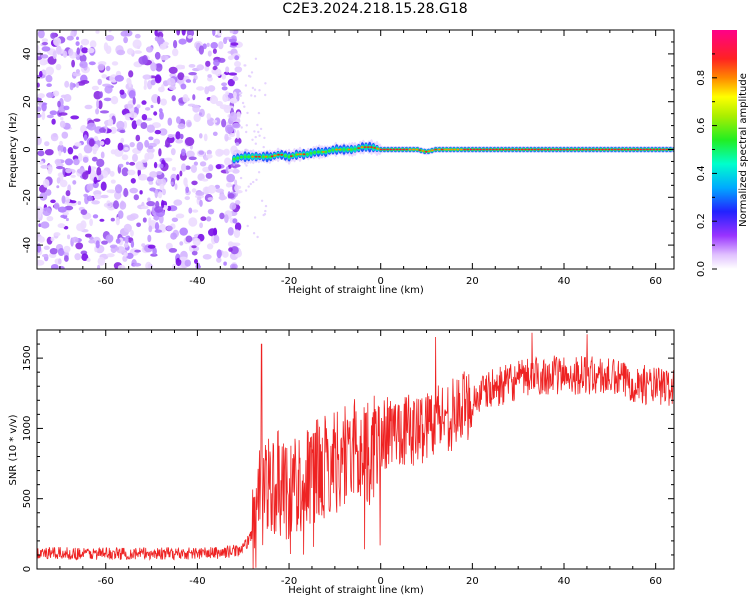 The width and height of the screenshot is (750, 600). Describe the element at coordinates (197, 581) in the screenshot. I see `snr-x-tick-label: -40` at that location.